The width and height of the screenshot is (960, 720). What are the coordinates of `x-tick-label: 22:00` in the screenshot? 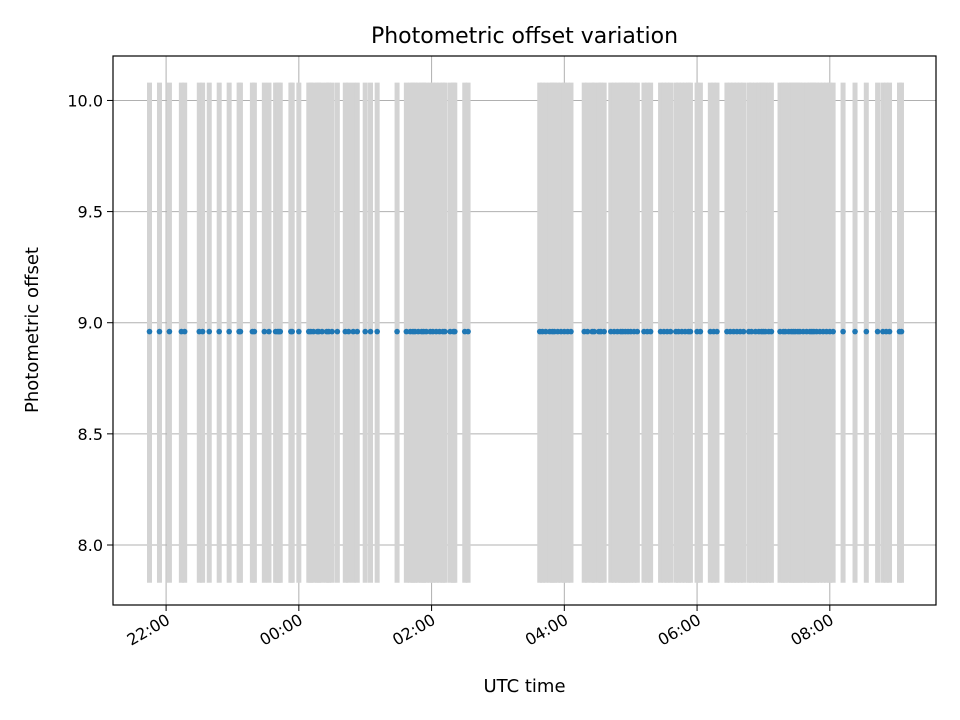 It's located at (148, 630).